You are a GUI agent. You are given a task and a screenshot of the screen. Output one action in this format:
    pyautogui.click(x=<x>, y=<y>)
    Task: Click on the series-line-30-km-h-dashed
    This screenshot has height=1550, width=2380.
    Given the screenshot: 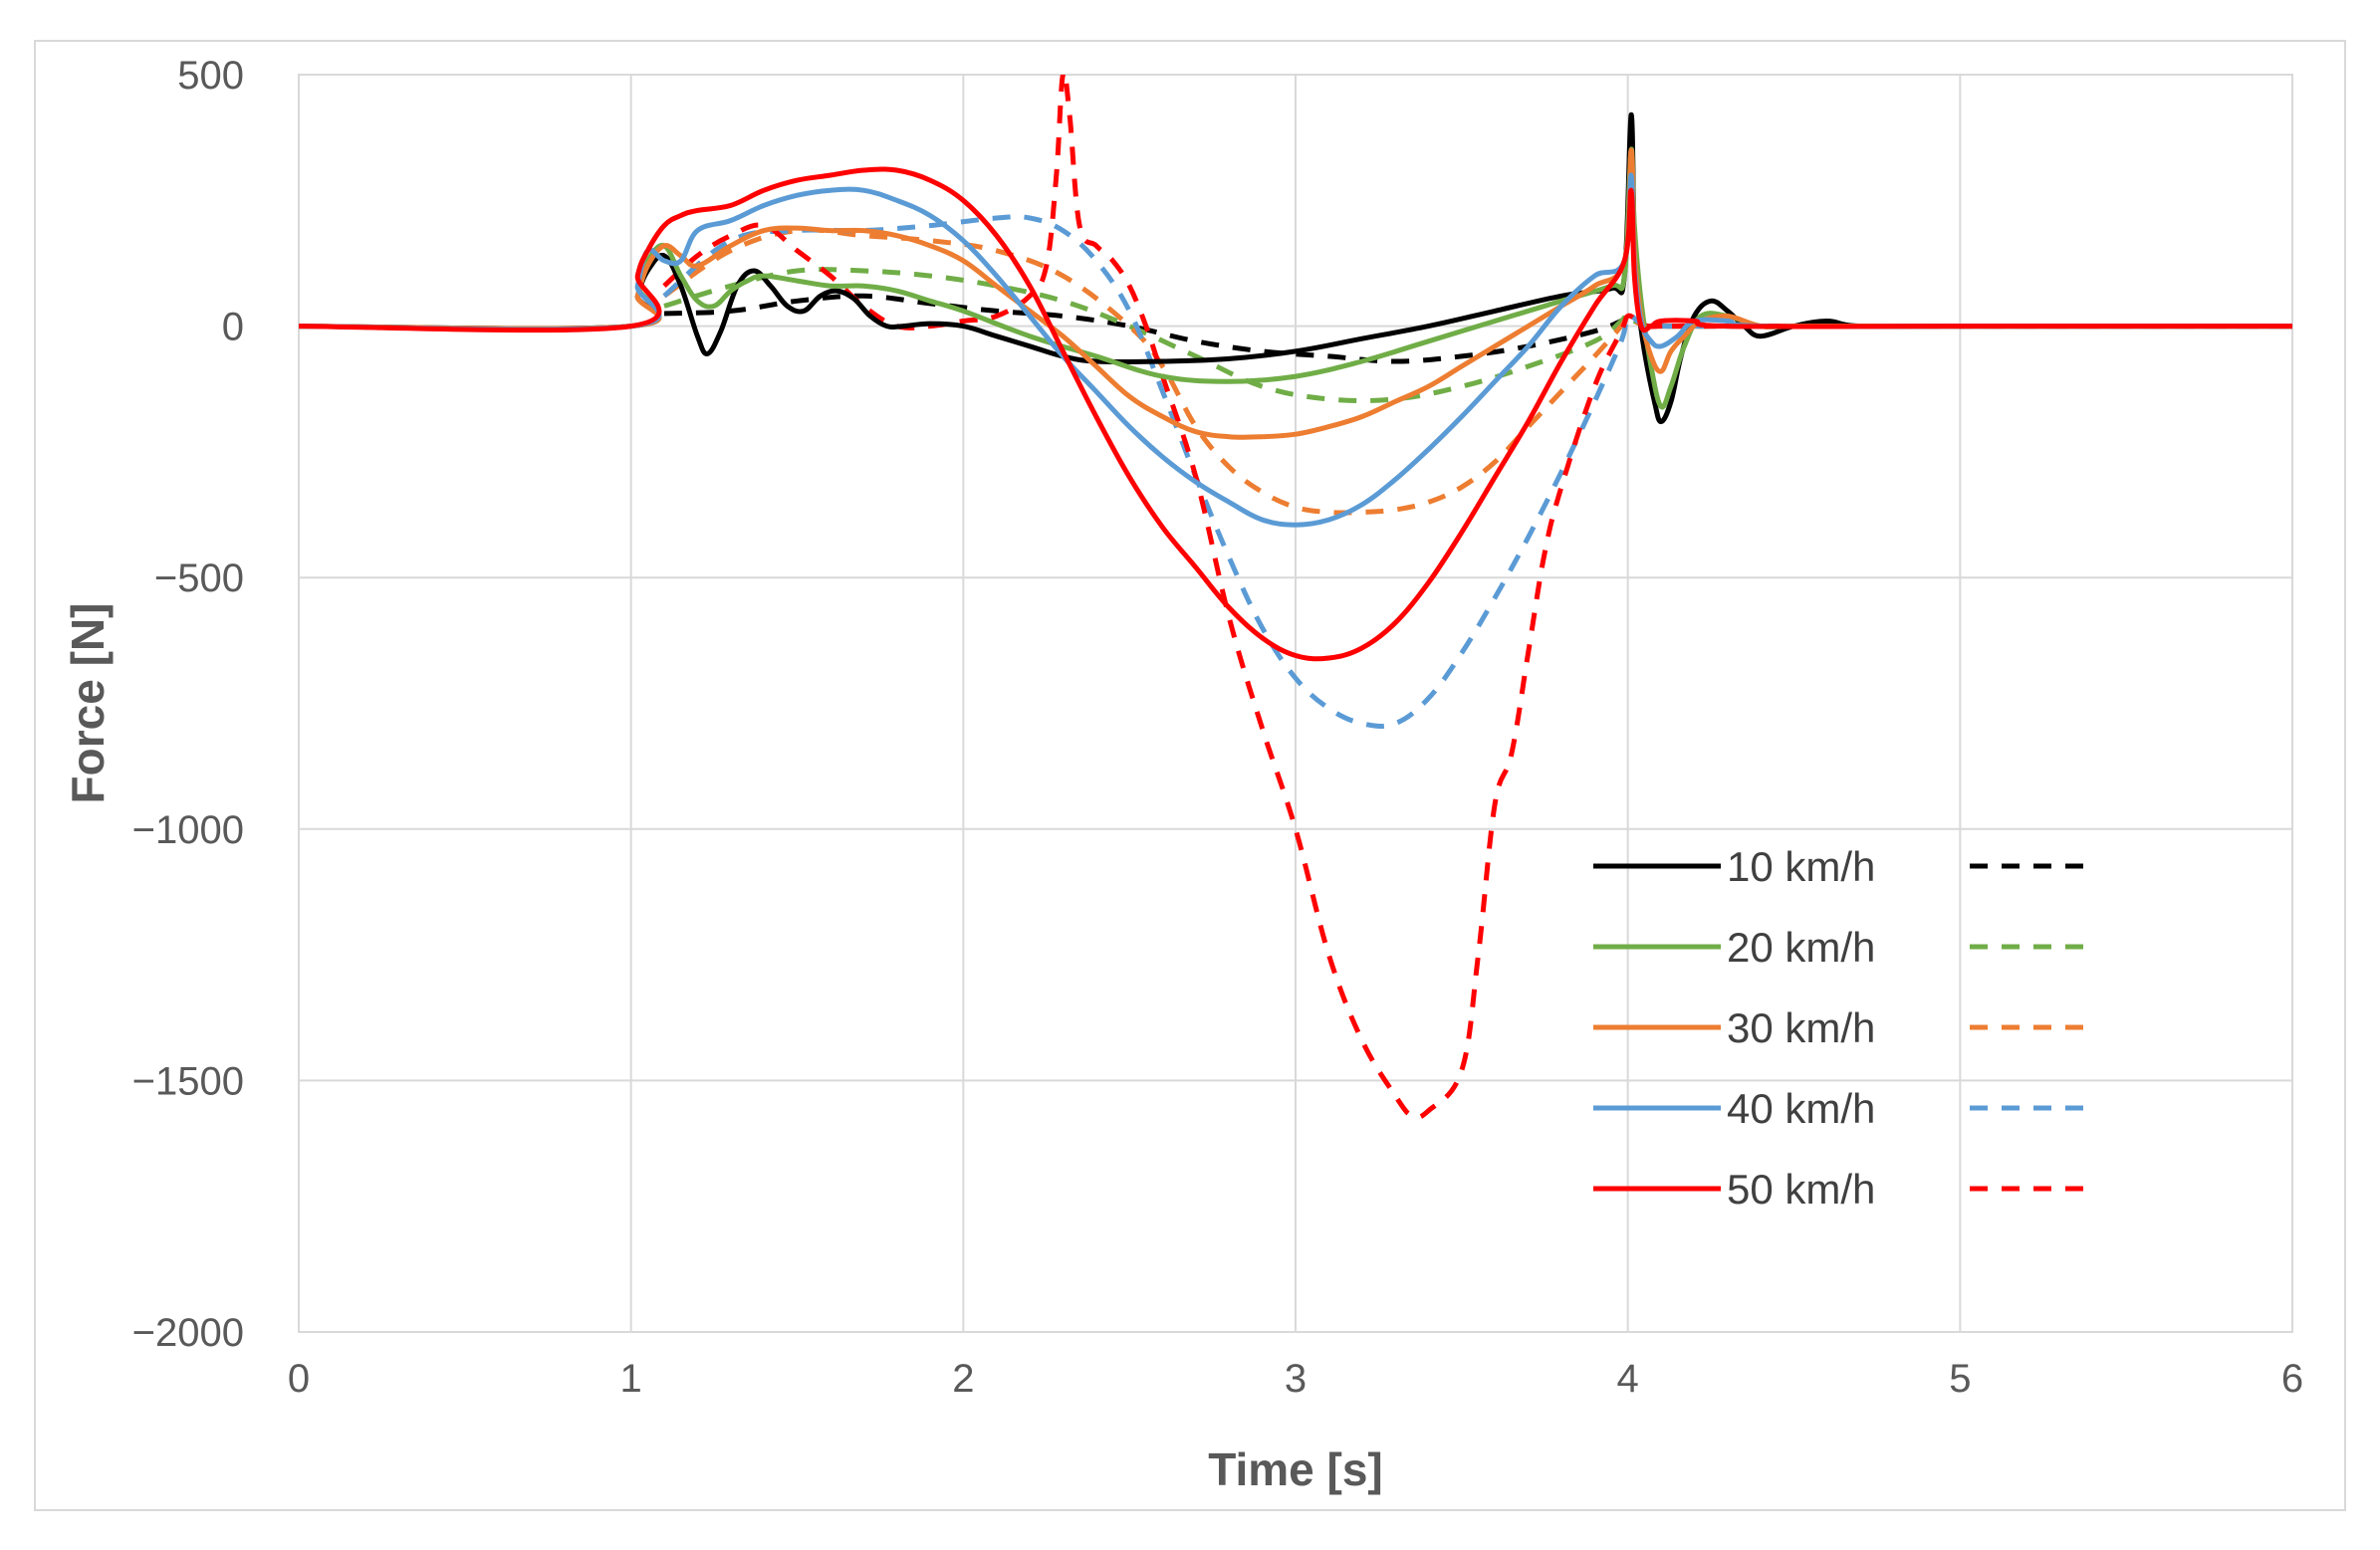 What is the action you would take?
    pyautogui.click(x=1477, y=371)
    